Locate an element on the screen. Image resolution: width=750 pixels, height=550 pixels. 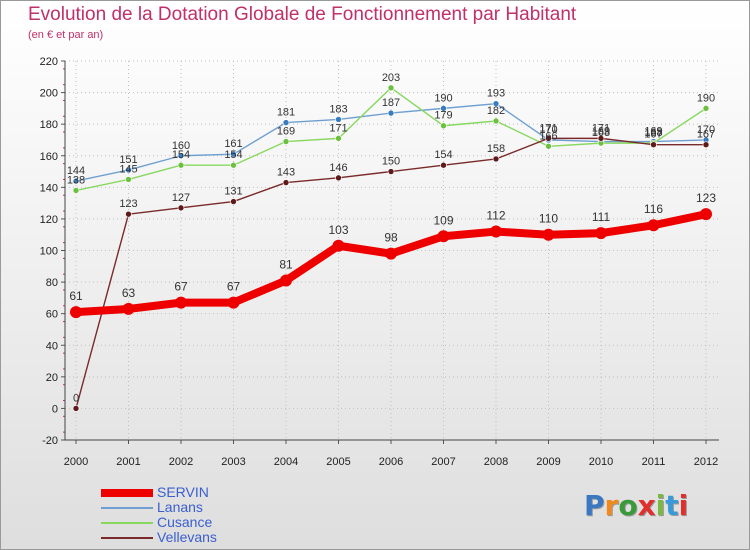
legend-item-cusance: Cusance is located at coordinates (201, 522).